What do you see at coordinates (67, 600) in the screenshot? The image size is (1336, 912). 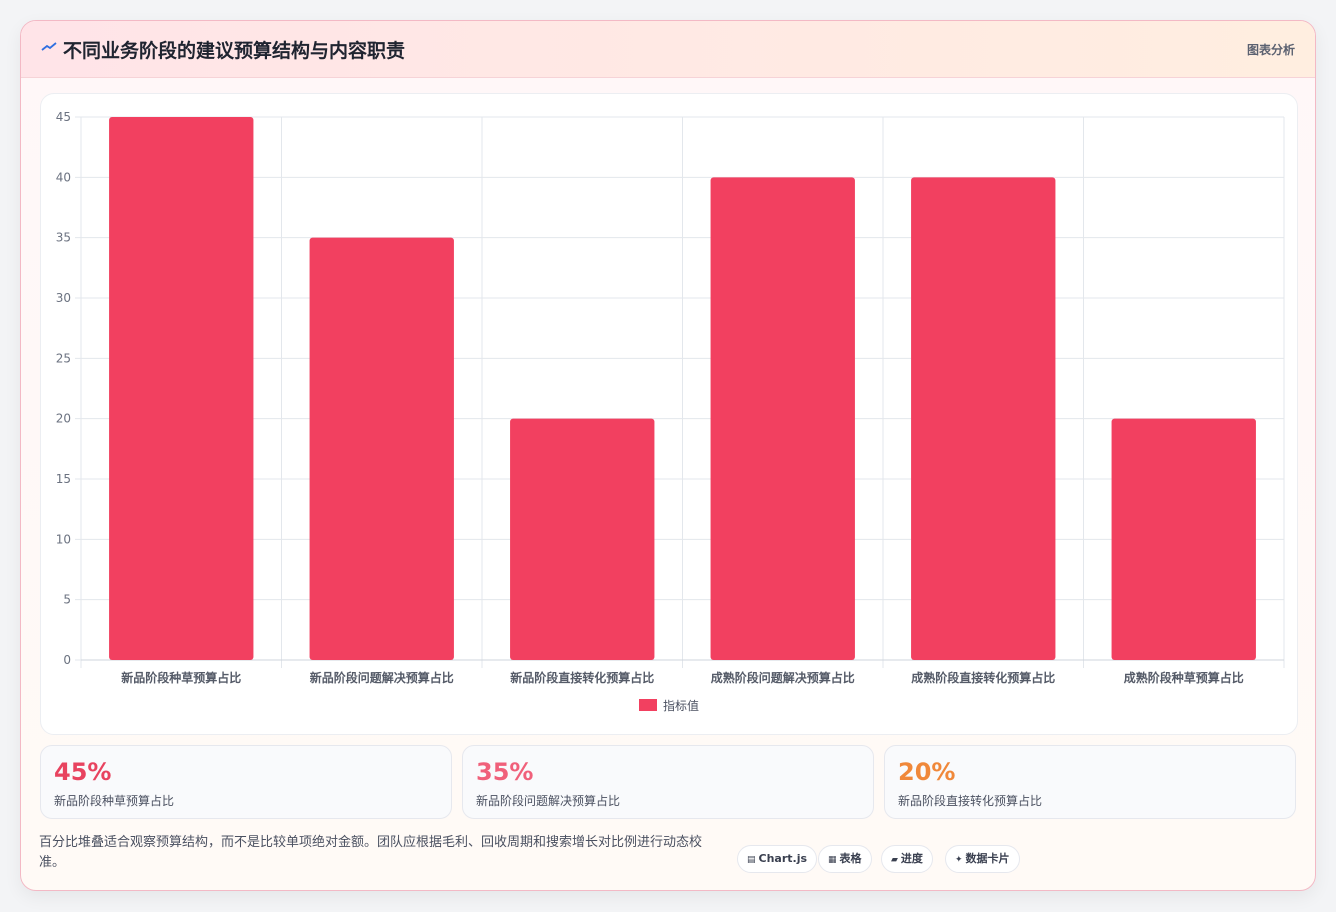 I see `y-tick-label: 5` at bounding box center [67, 600].